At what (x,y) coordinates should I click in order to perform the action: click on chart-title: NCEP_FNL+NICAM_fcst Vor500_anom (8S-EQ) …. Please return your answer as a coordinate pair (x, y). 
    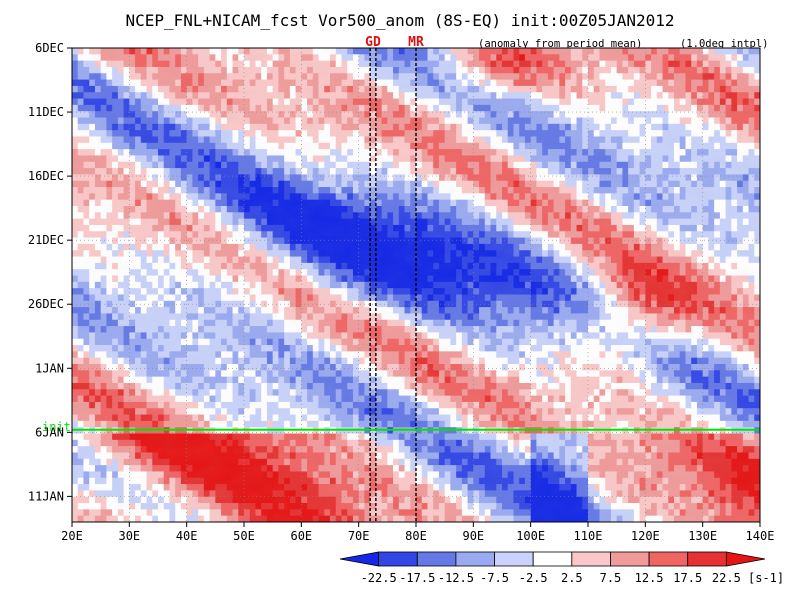
    Looking at the image, I should click on (399, 20).